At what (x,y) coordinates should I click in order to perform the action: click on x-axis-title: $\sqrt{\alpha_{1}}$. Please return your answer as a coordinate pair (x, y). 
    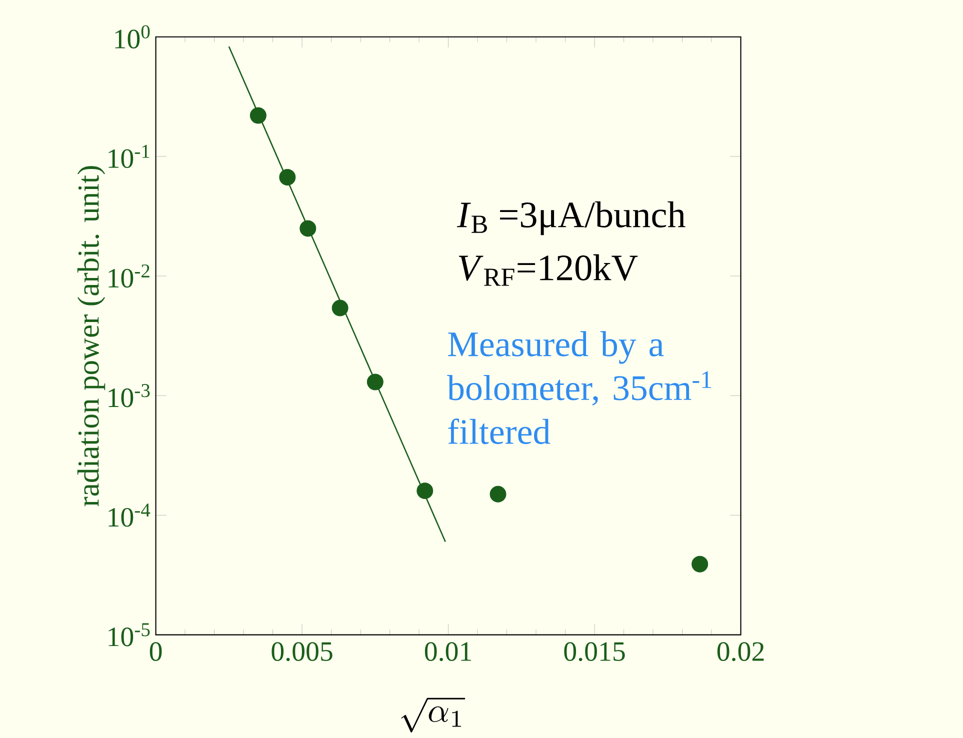
    Looking at the image, I should click on (433, 715).